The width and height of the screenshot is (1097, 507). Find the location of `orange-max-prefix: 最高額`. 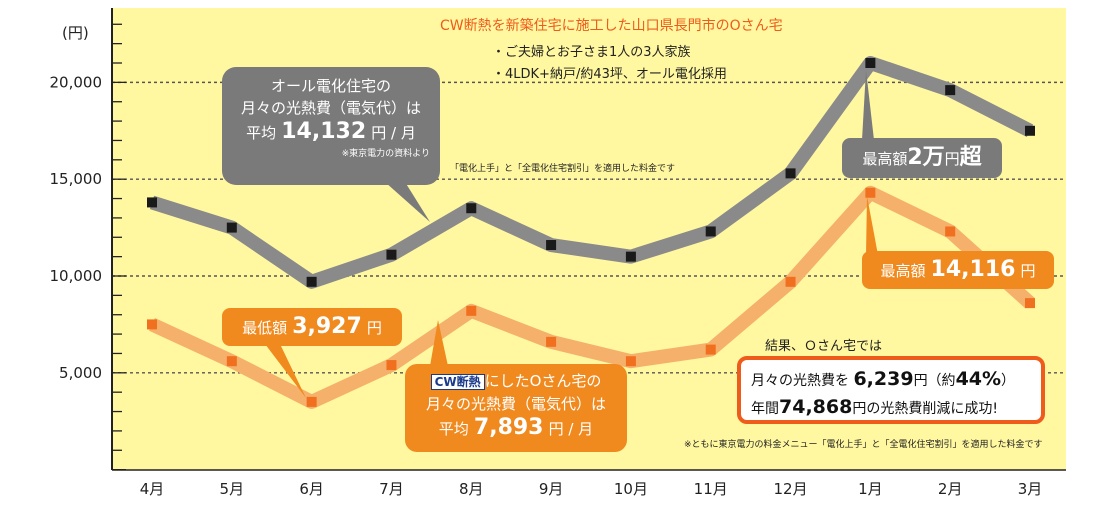

orange-max-prefix: 最高額 is located at coordinates (903, 271).